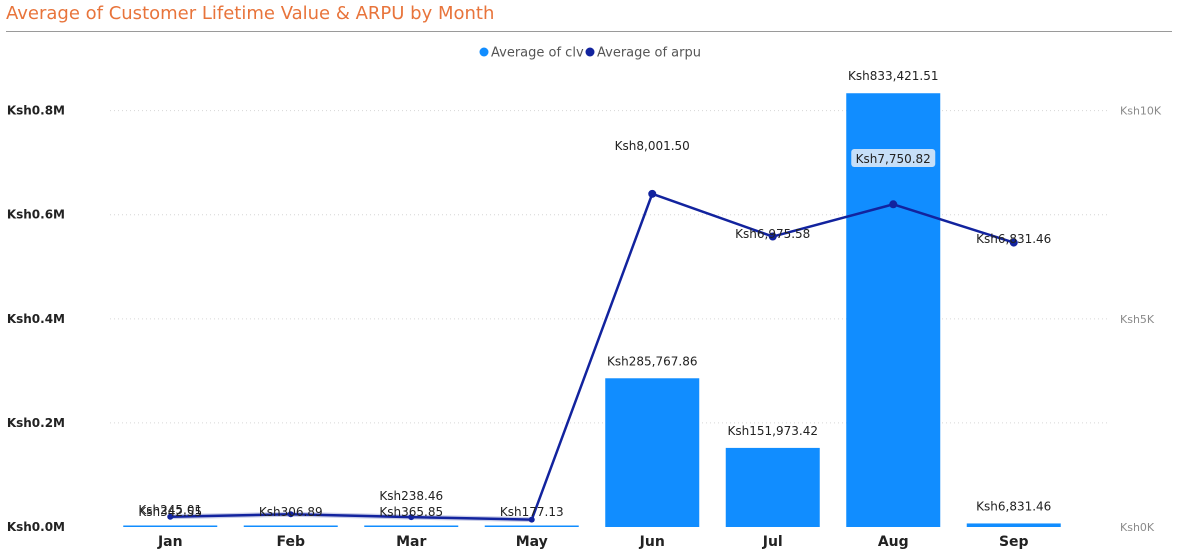 The height and width of the screenshot is (556, 1181). What do you see at coordinates (1141, 111) in the screenshot?
I see `y-axis-right-tick-label: Ksh10K` at bounding box center [1141, 111].